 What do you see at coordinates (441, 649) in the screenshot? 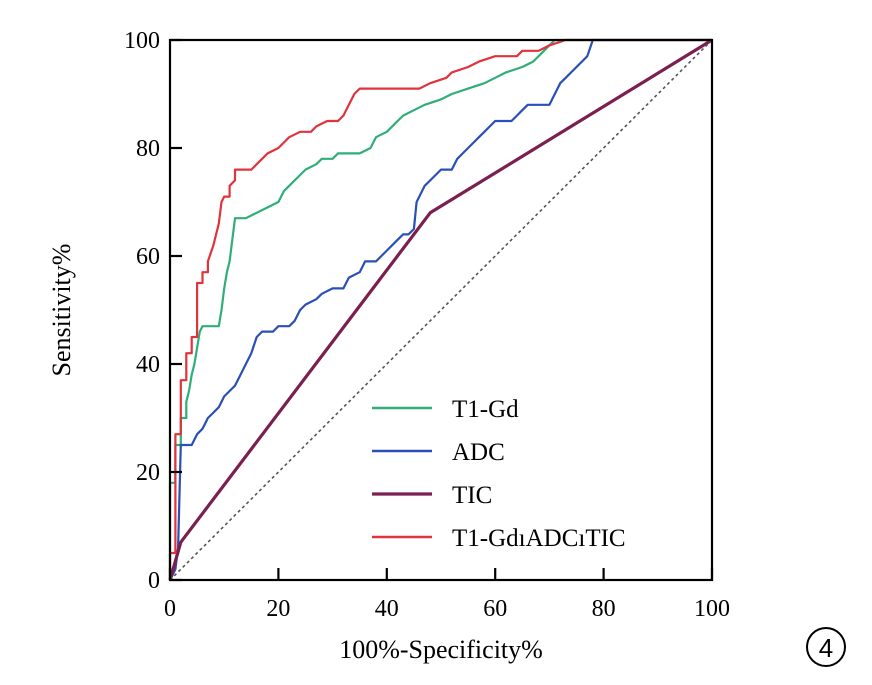
I see `x-axis-label: 100%-Specificity%` at bounding box center [441, 649].